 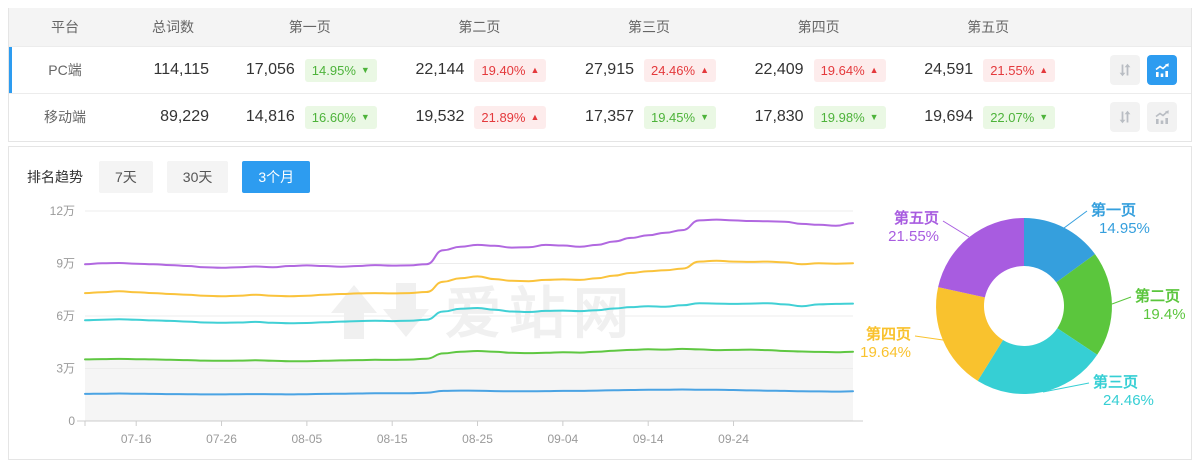 I want to click on header-page5: 第五页, so click(x=988, y=27).